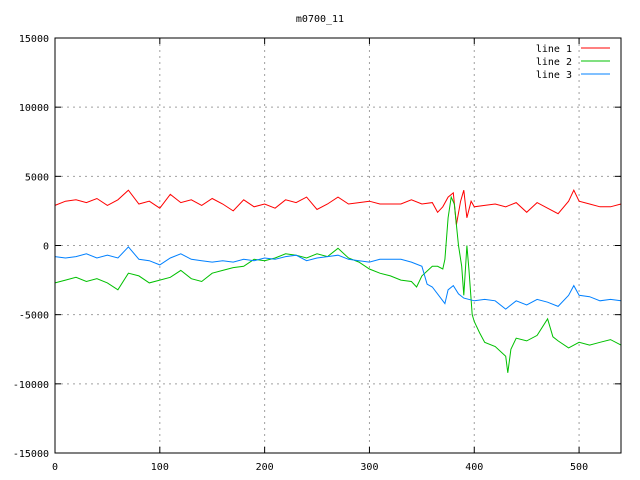 This screenshot has height=480, width=640. What do you see at coordinates (474, 467) in the screenshot?
I see `x-tick-label: 400` at bounding box center [474, 467].